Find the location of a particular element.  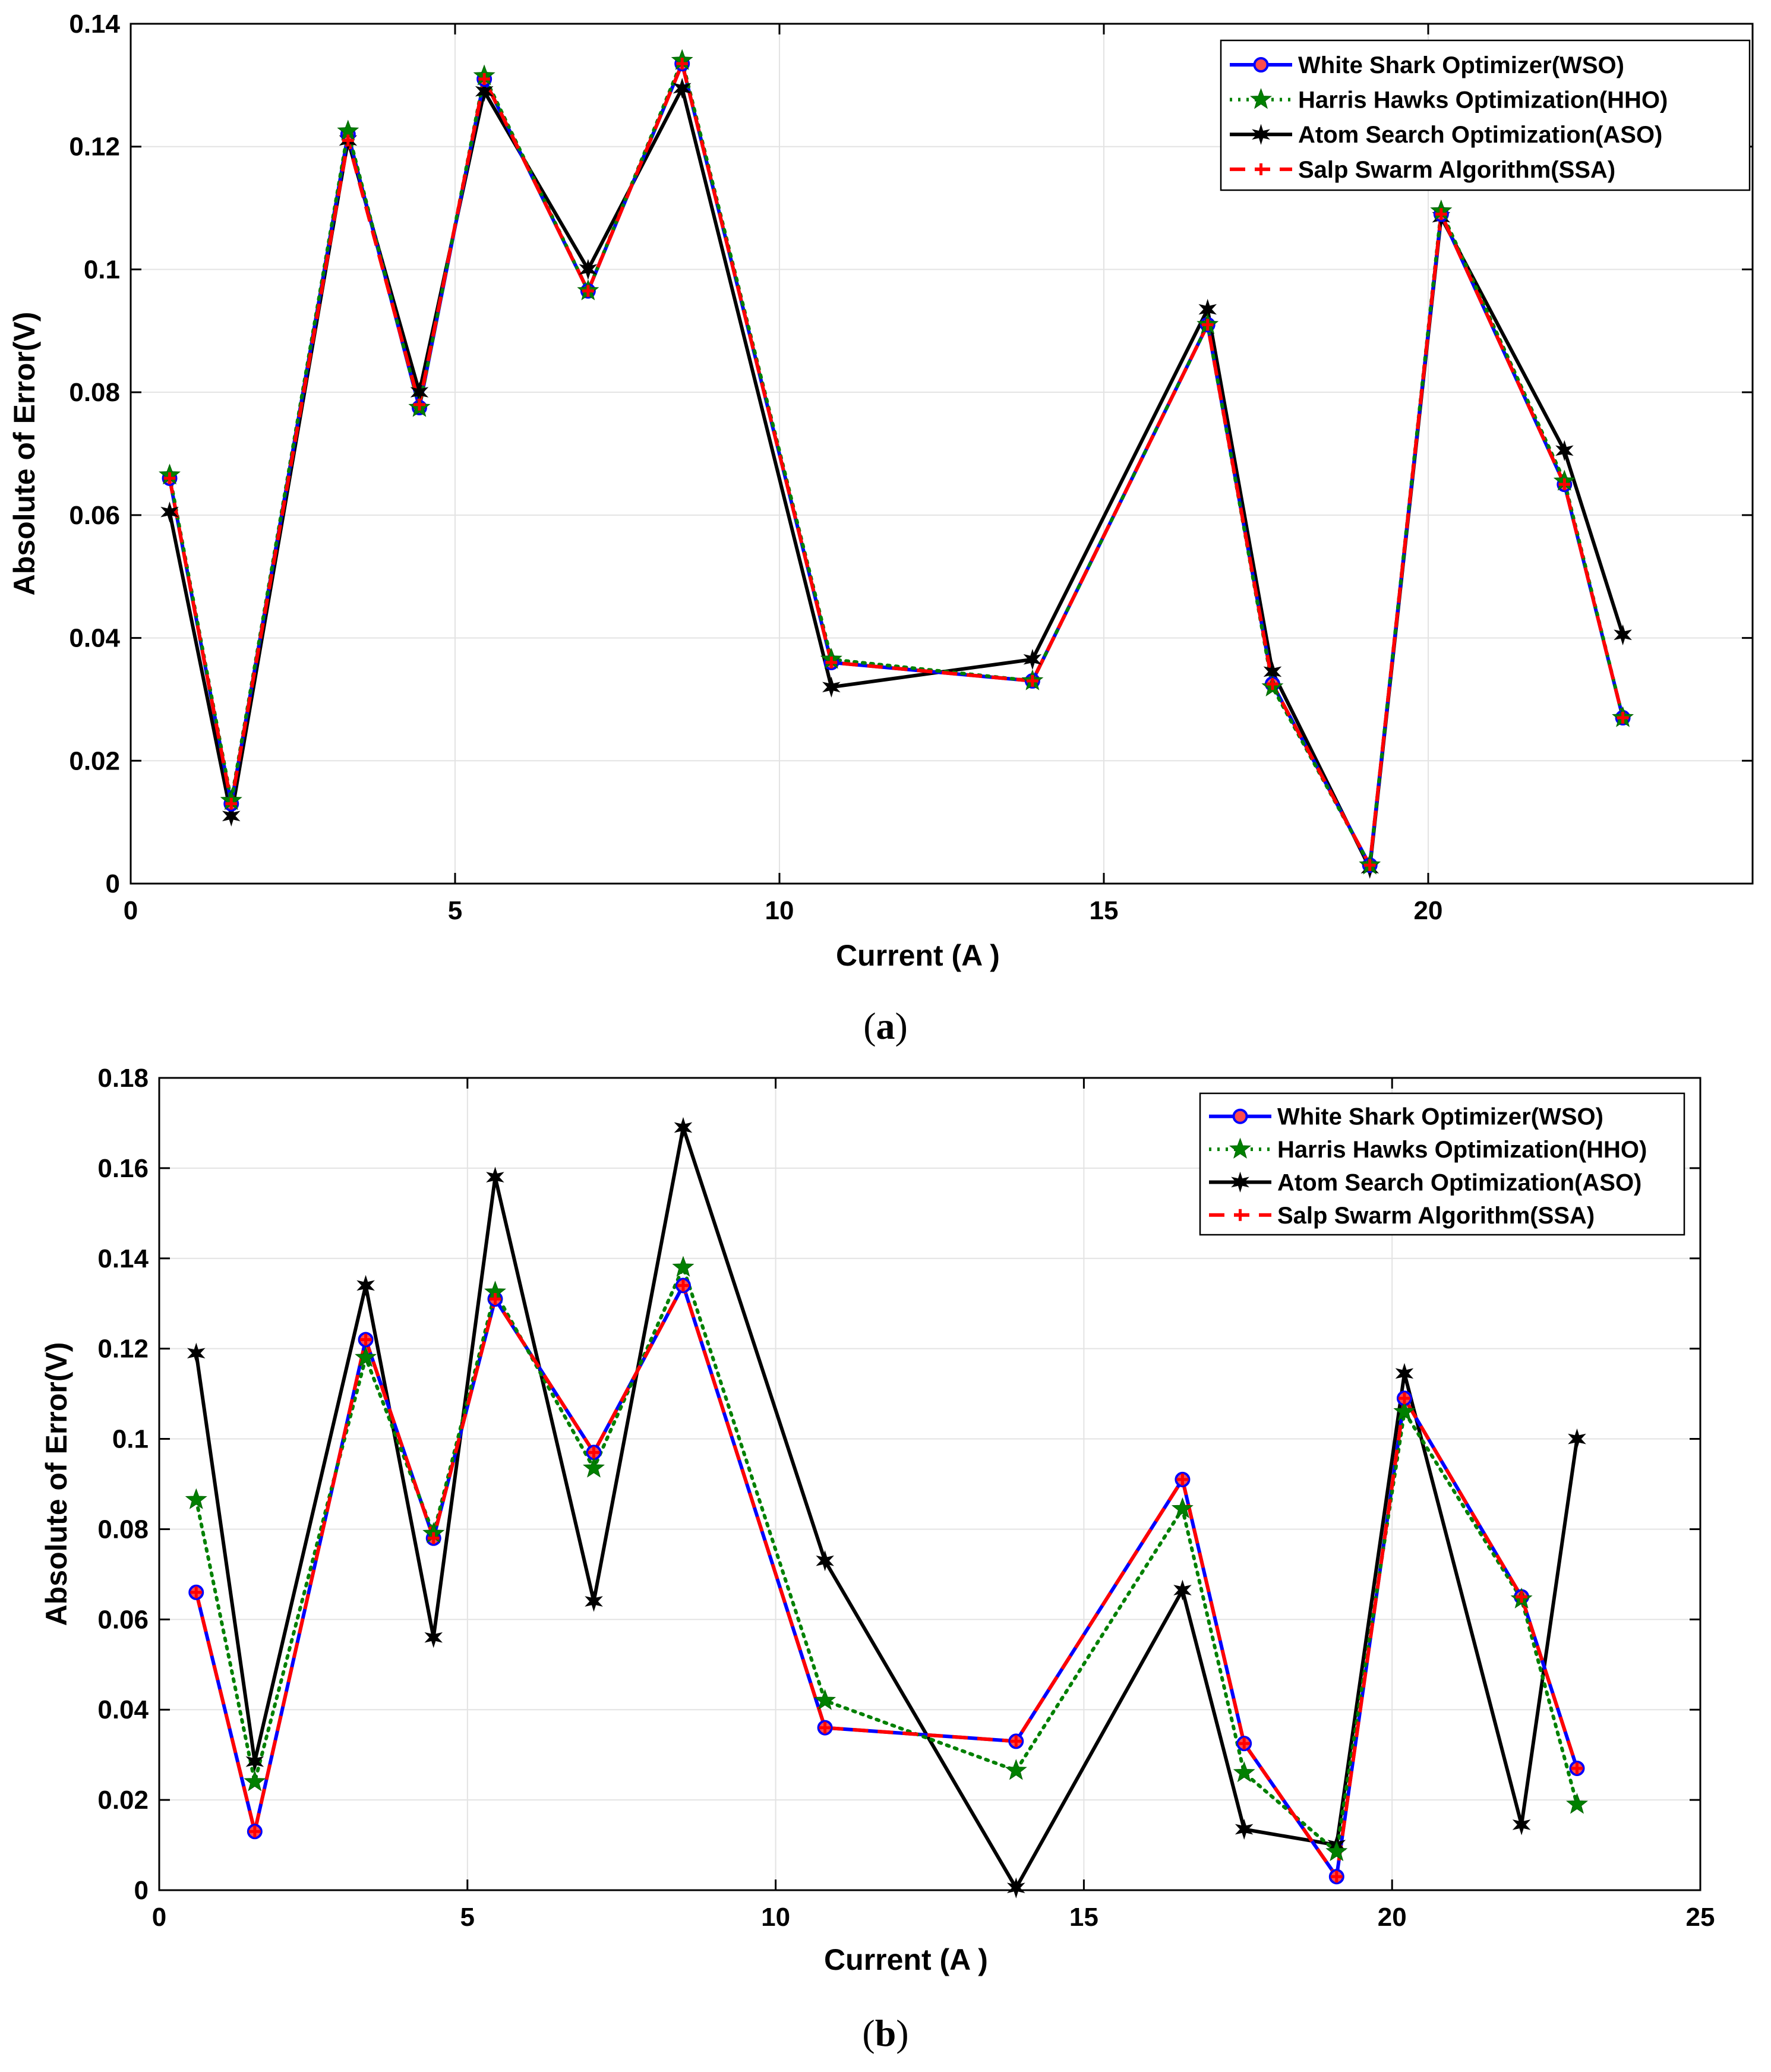

y-tick-label: 0.02 is located at coordinates (94, 760).